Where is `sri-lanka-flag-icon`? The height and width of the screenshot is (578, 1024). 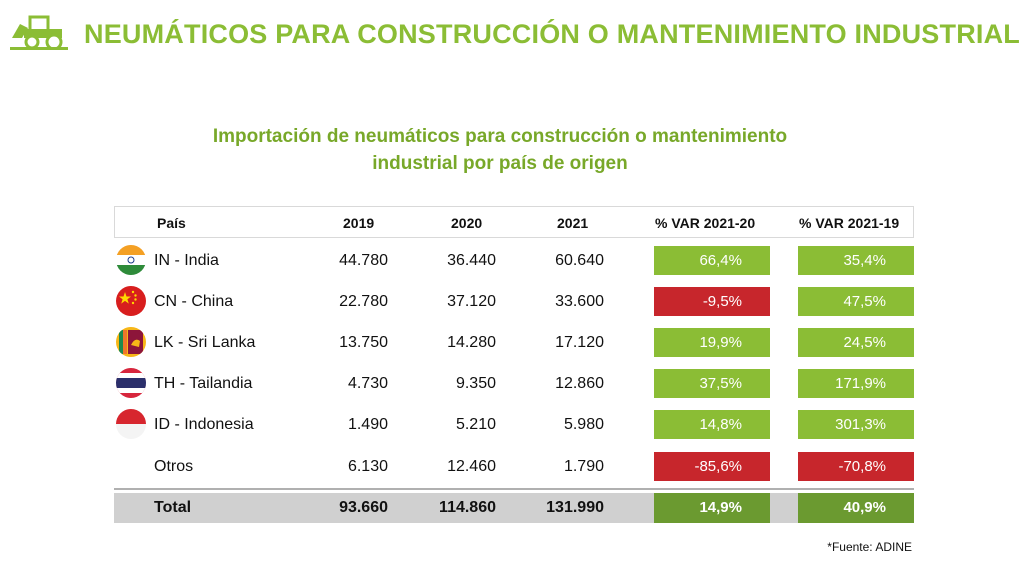
sri-lanka-flag-icon is located at coordinates (131, 342).